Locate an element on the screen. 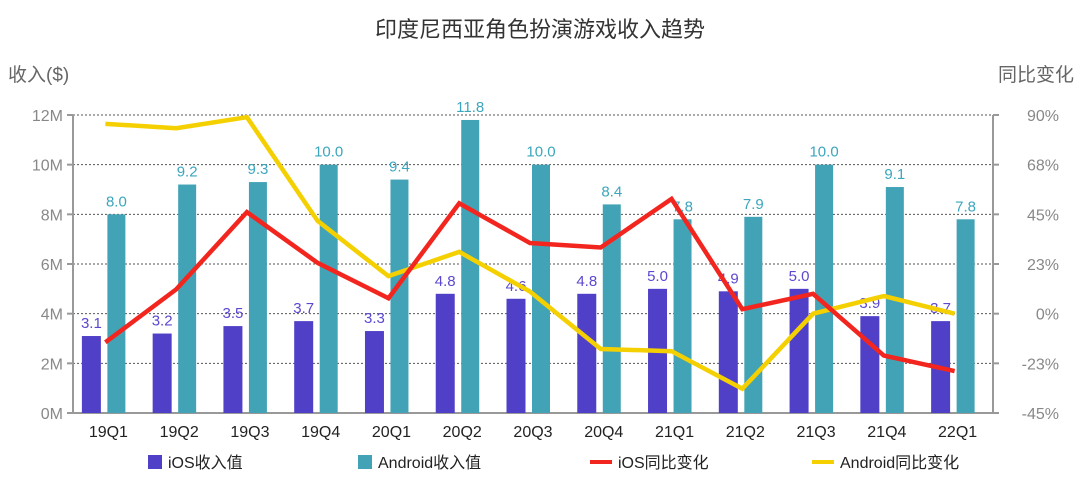 This screenshot has width=1080, height=480. y-tick-label: 4M is located at coordinates (52, 315).